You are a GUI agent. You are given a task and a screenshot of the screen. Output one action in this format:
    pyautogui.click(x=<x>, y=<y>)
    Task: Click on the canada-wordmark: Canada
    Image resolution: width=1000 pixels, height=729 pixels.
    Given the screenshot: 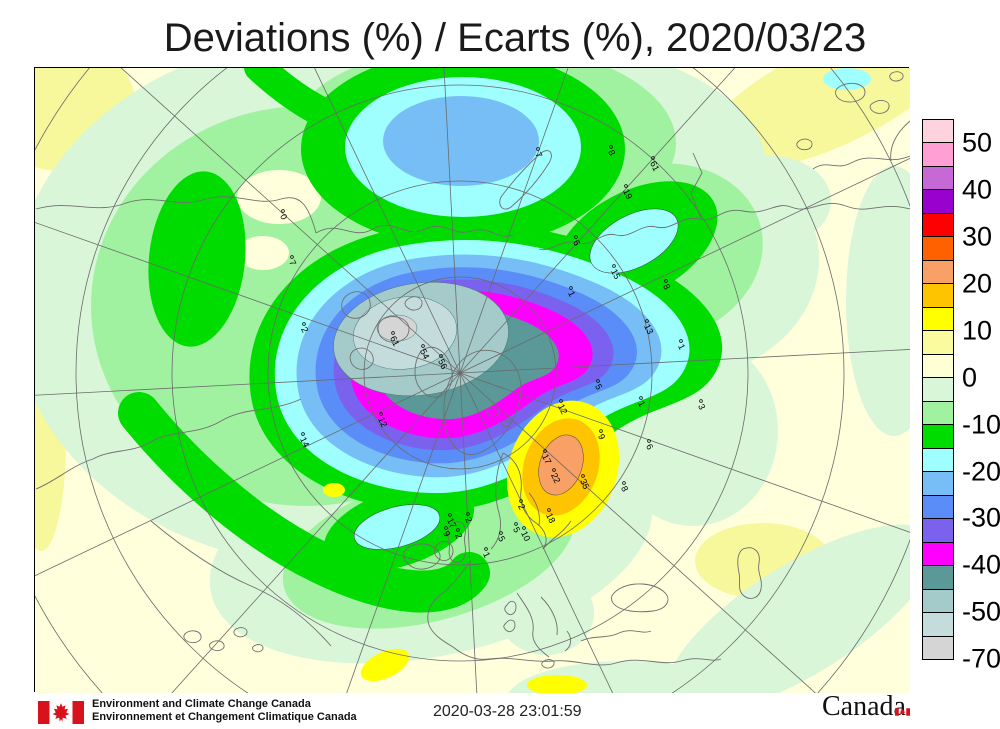 What is the action you would take?
    pyautogui.click(x=866, y=707)
    